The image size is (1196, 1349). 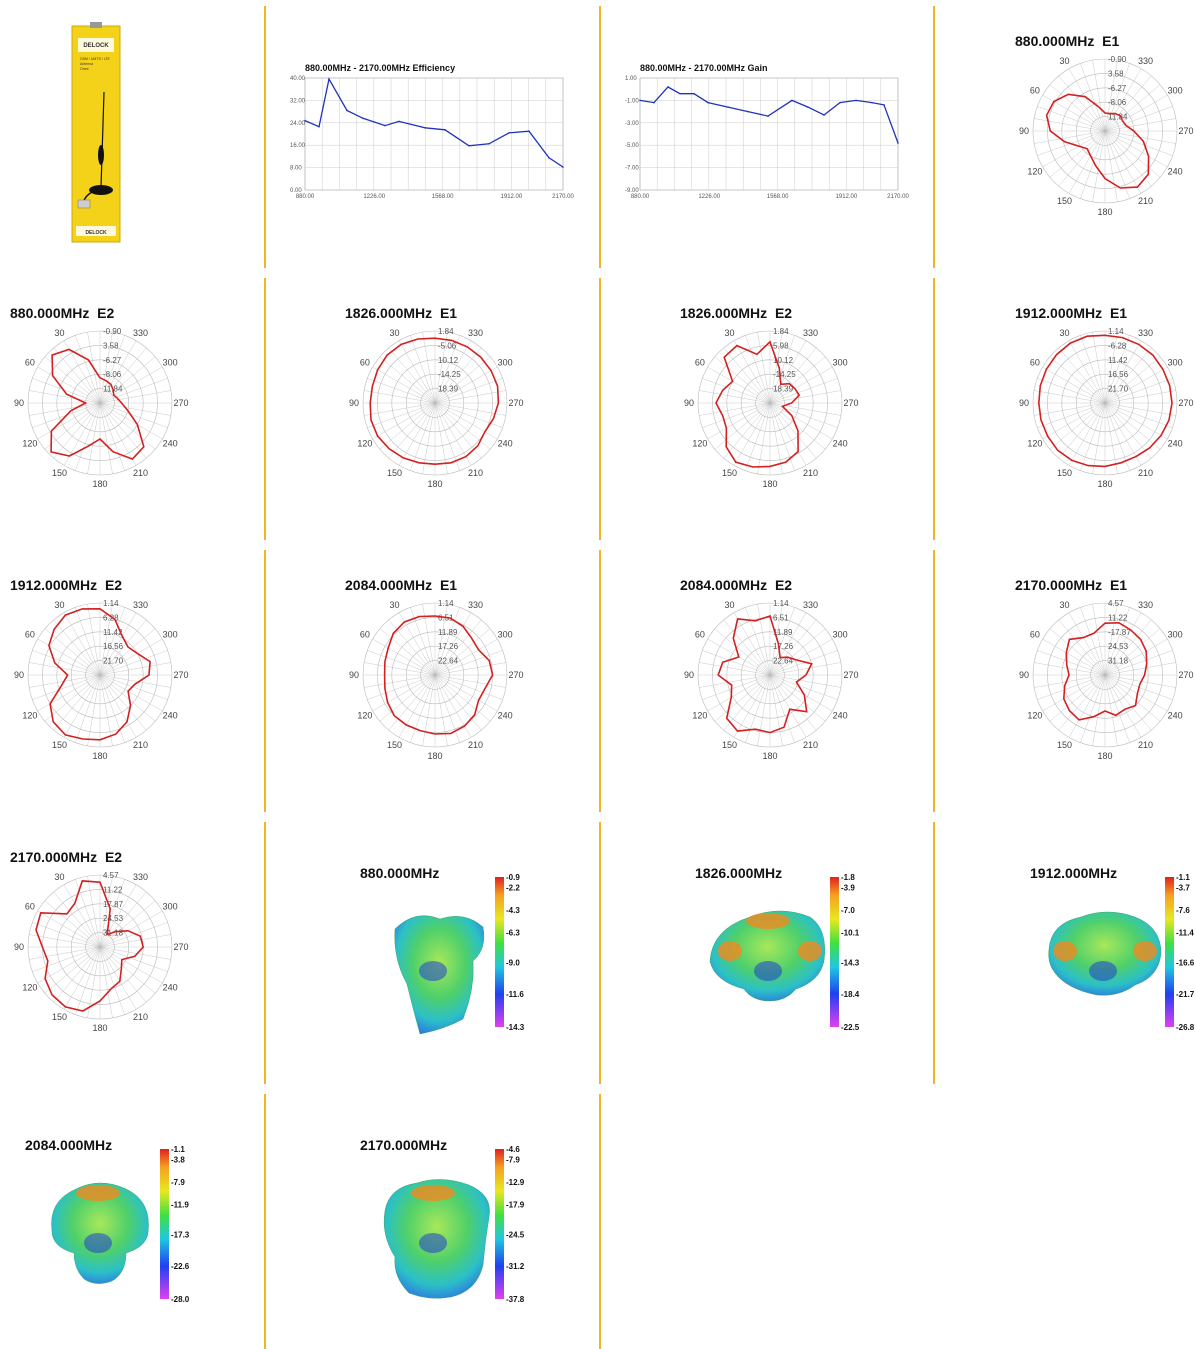 What do you see at coordinates (433, 1243) in the screenshot?
I see `low-gain-region` at bounding box center [433, 1243].